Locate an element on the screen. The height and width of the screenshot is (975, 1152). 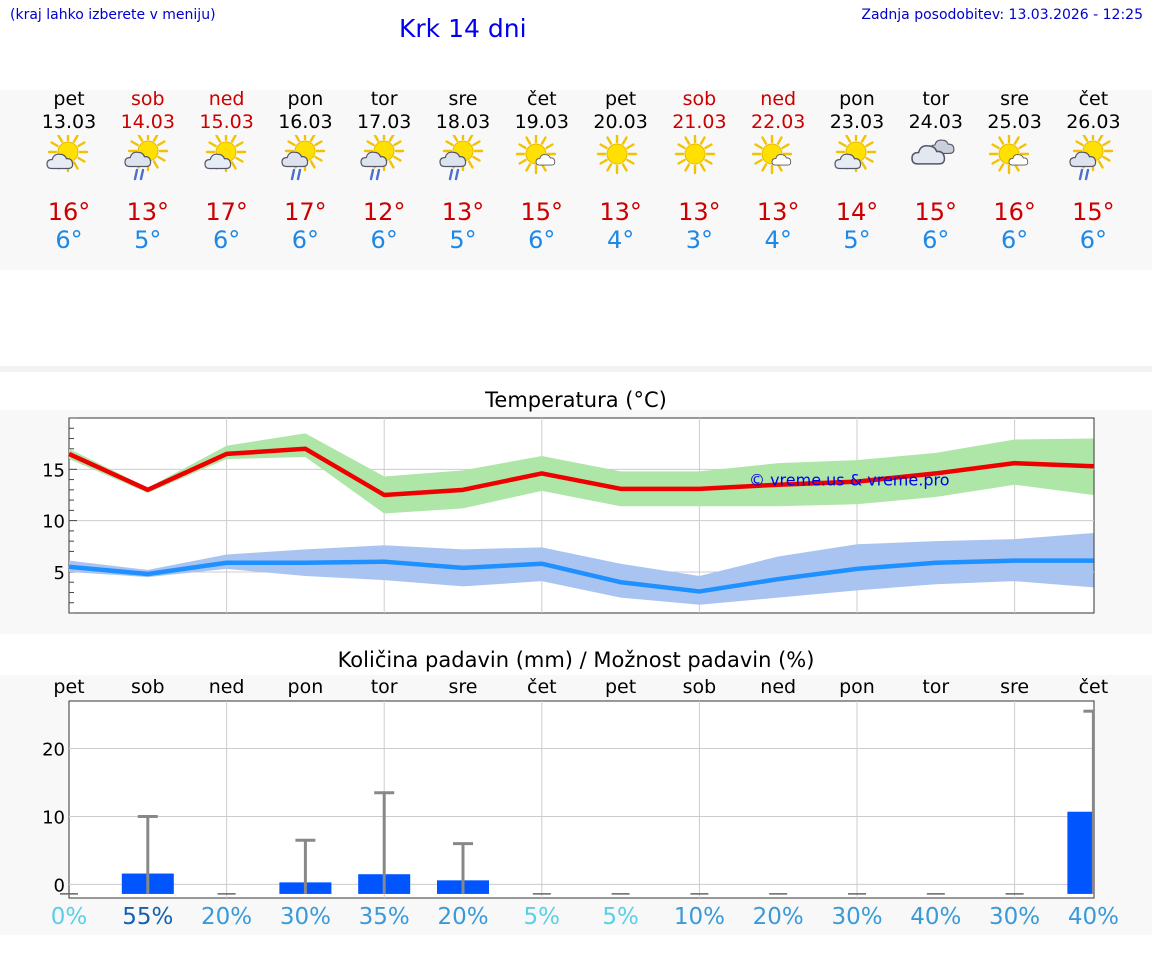
temp-max: 17° is located at coordinates (226, 212).